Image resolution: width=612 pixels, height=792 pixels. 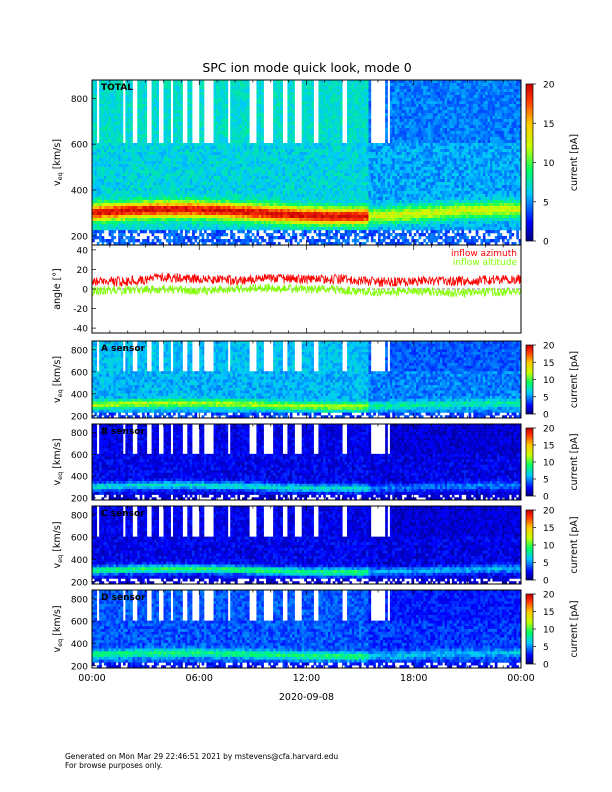 I want to click on y-tick-label: -20, so click(x=80, y=310).